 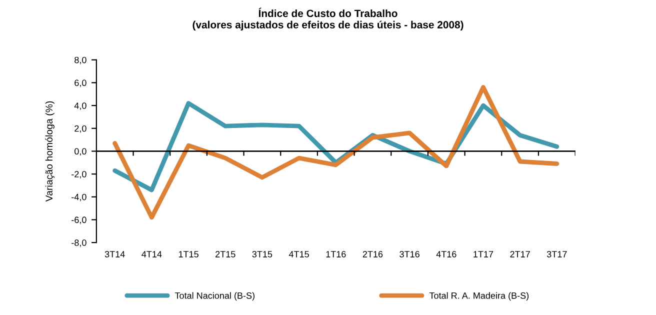 I want to click on y-tick-label: -8,0, so click(x=79, y=243).